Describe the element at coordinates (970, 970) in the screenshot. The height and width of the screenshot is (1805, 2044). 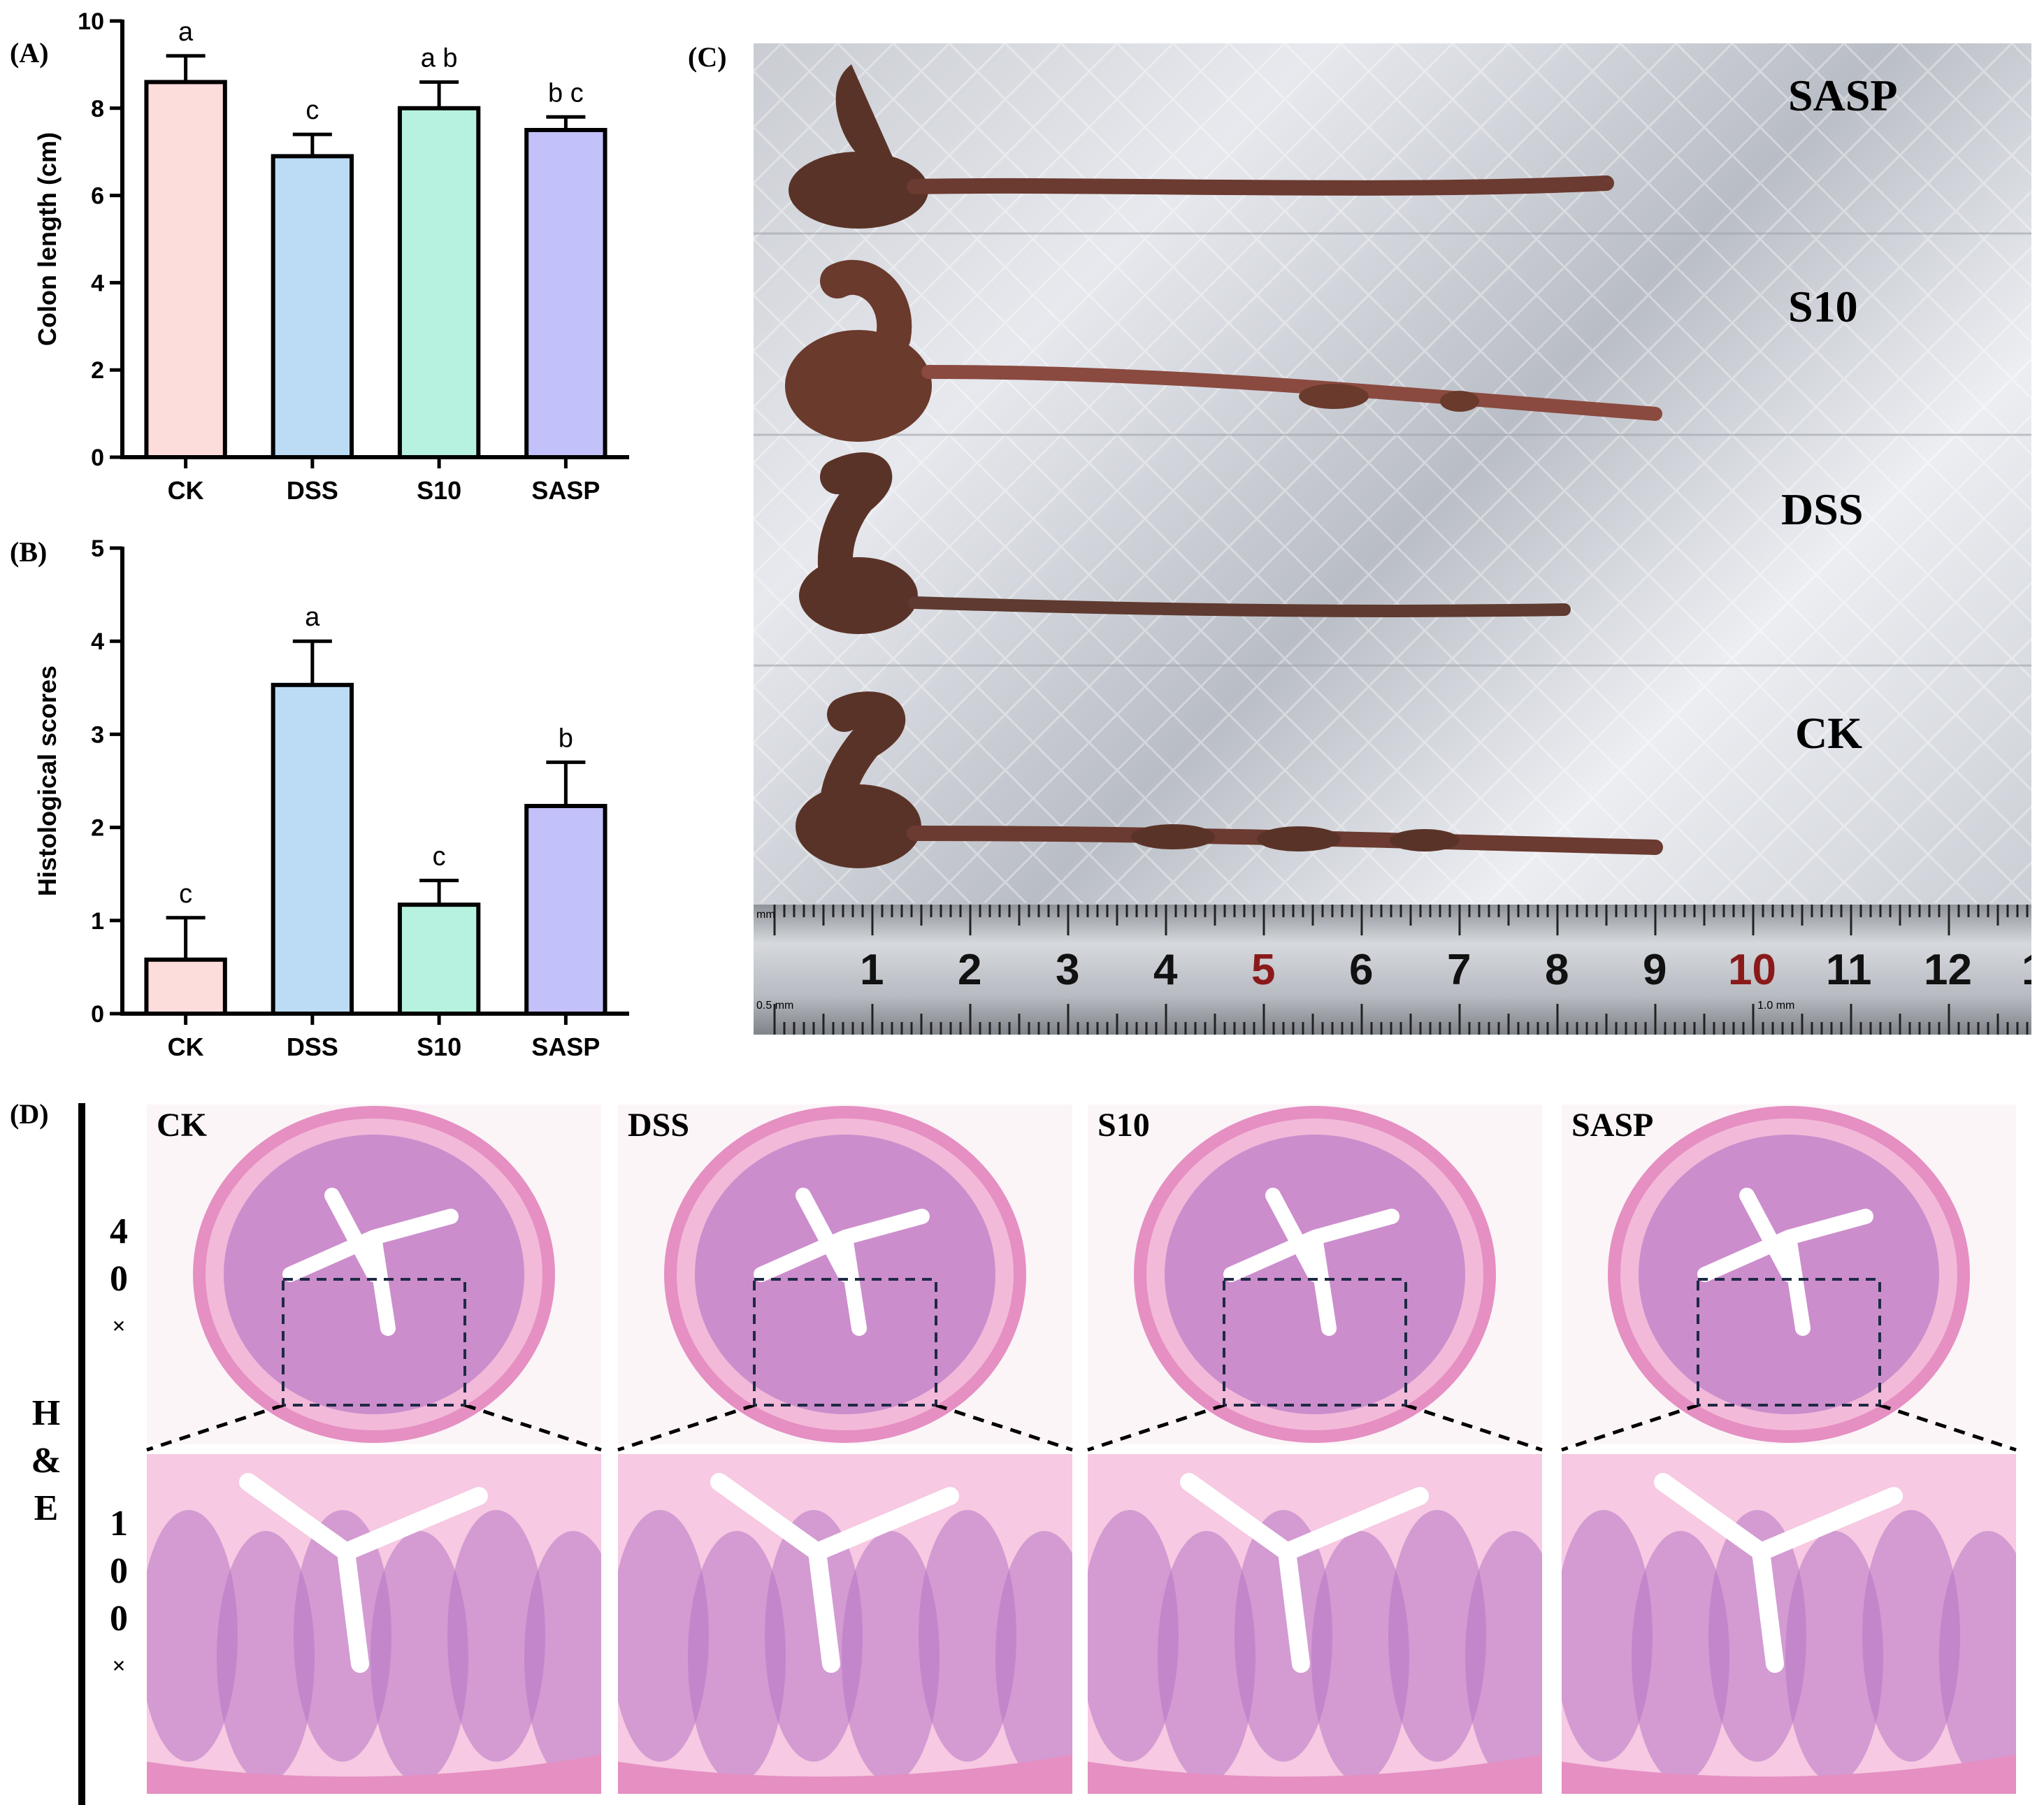
I see `ruler-number: 2` at that location.